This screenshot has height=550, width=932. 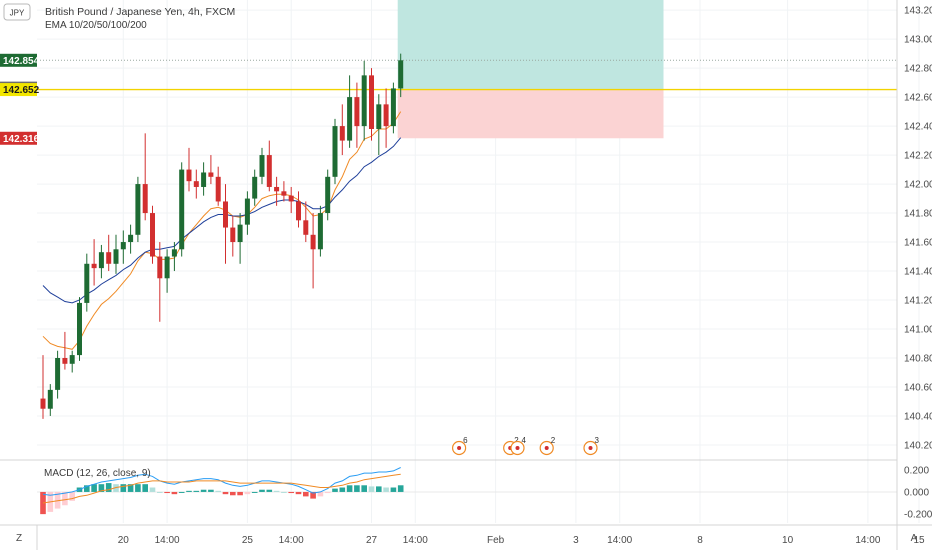 I want to click on price-label-bg, so click(x=18, y=60).